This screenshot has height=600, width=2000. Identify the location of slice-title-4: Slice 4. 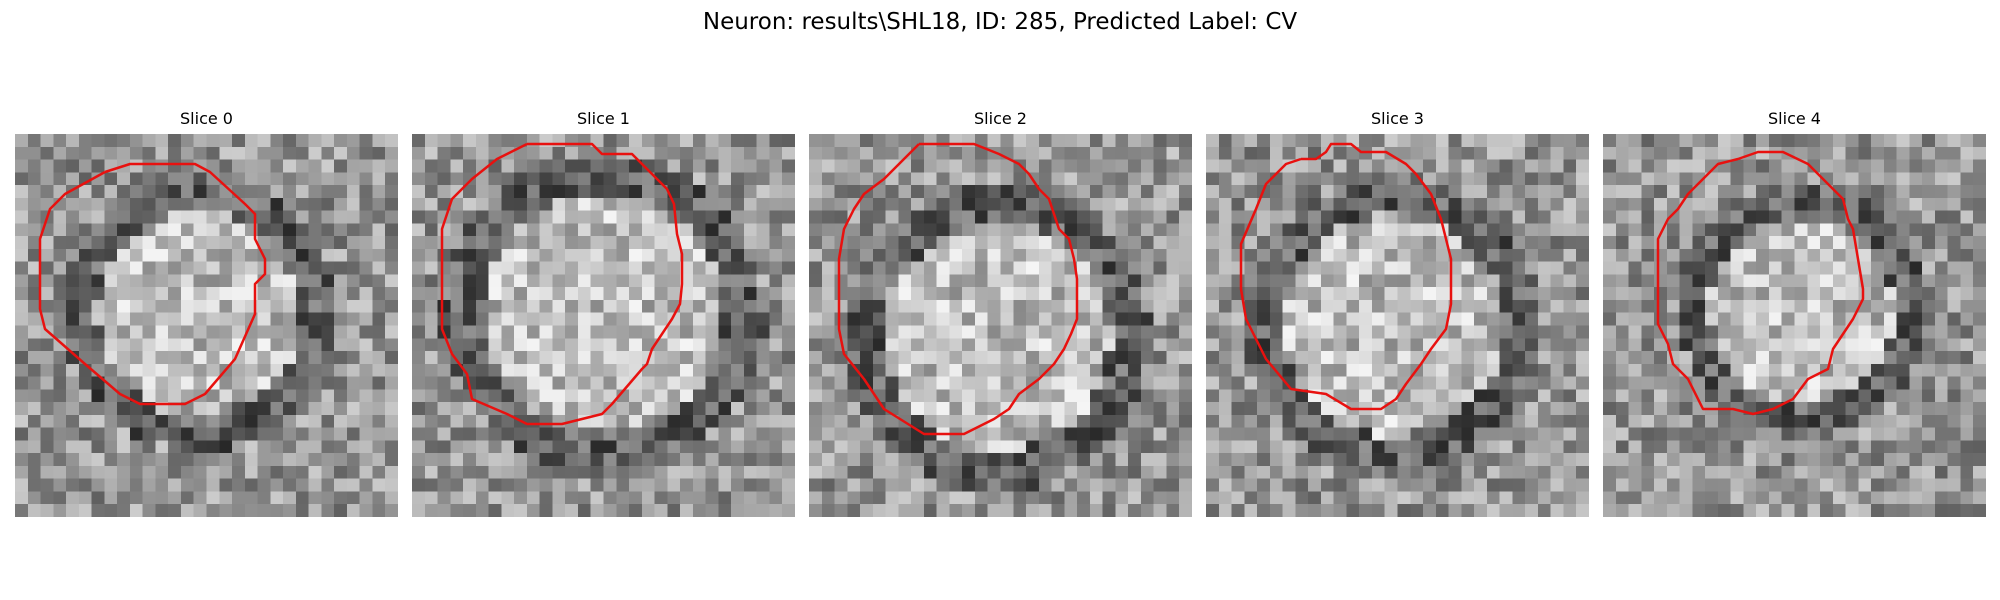
(1794, 118).